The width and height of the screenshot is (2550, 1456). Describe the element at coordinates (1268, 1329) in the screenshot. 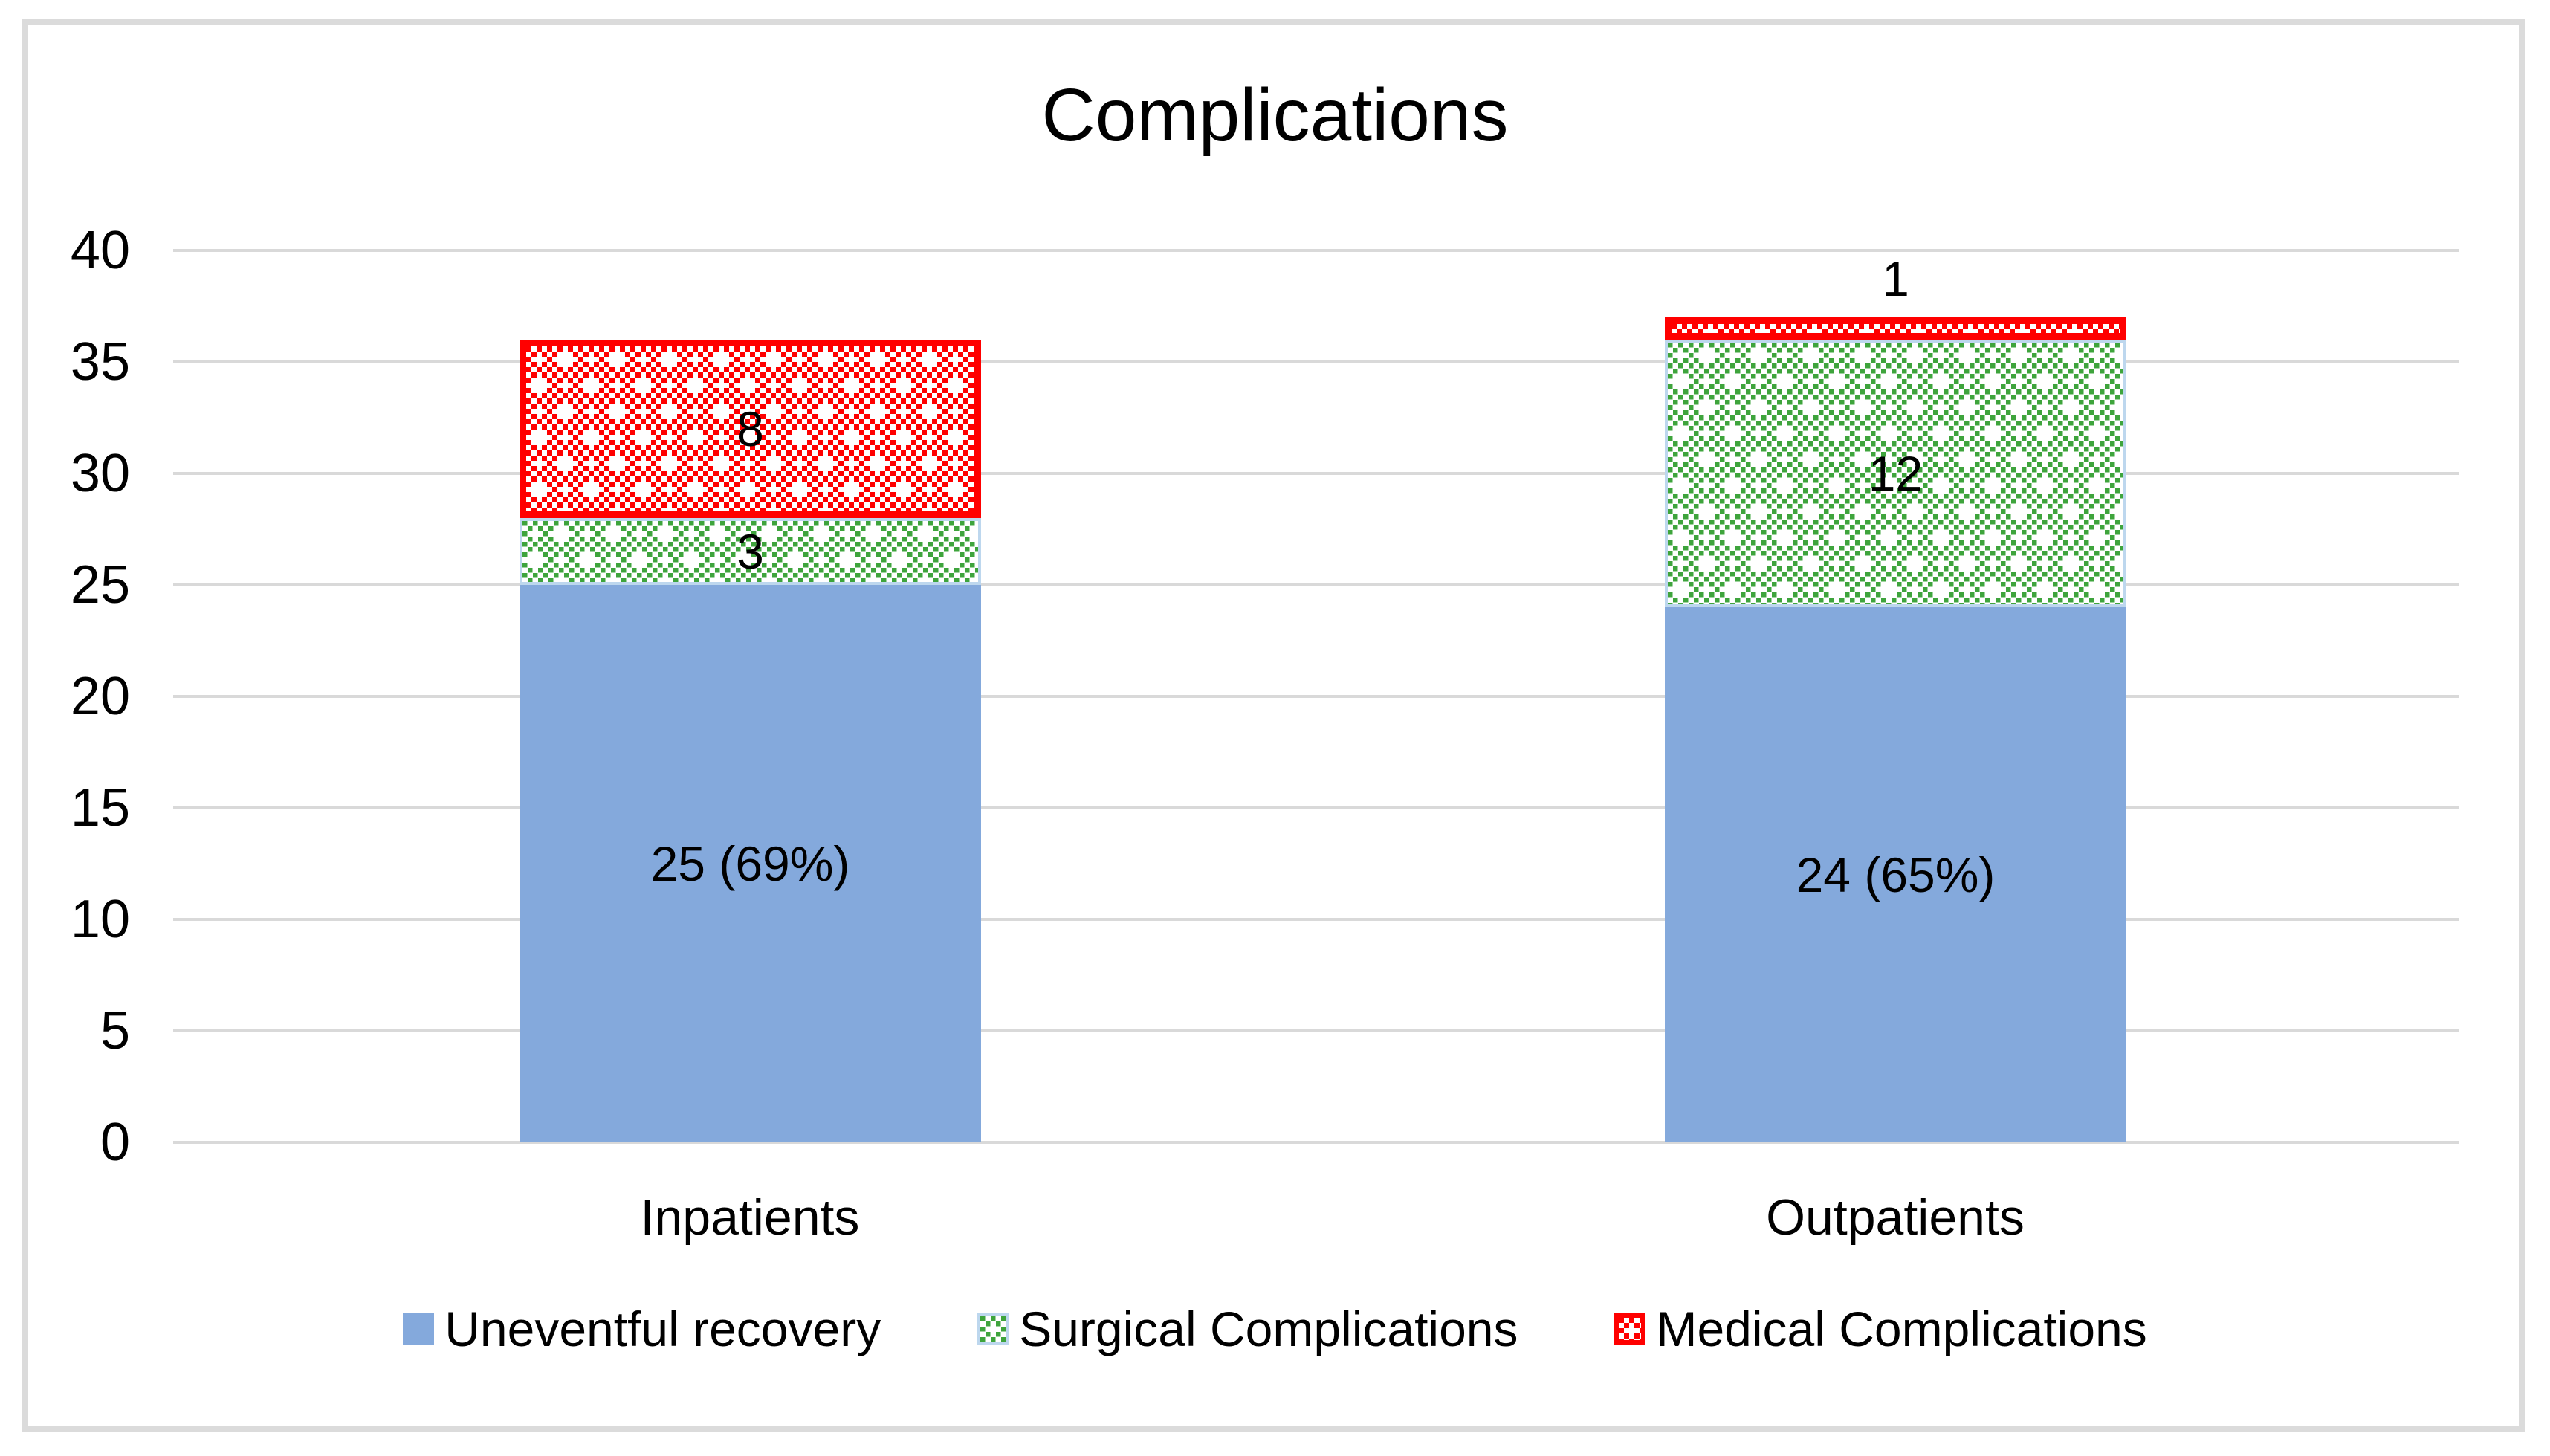

I see `legend-label-surgical-complications: Surgical Complications` at that location.